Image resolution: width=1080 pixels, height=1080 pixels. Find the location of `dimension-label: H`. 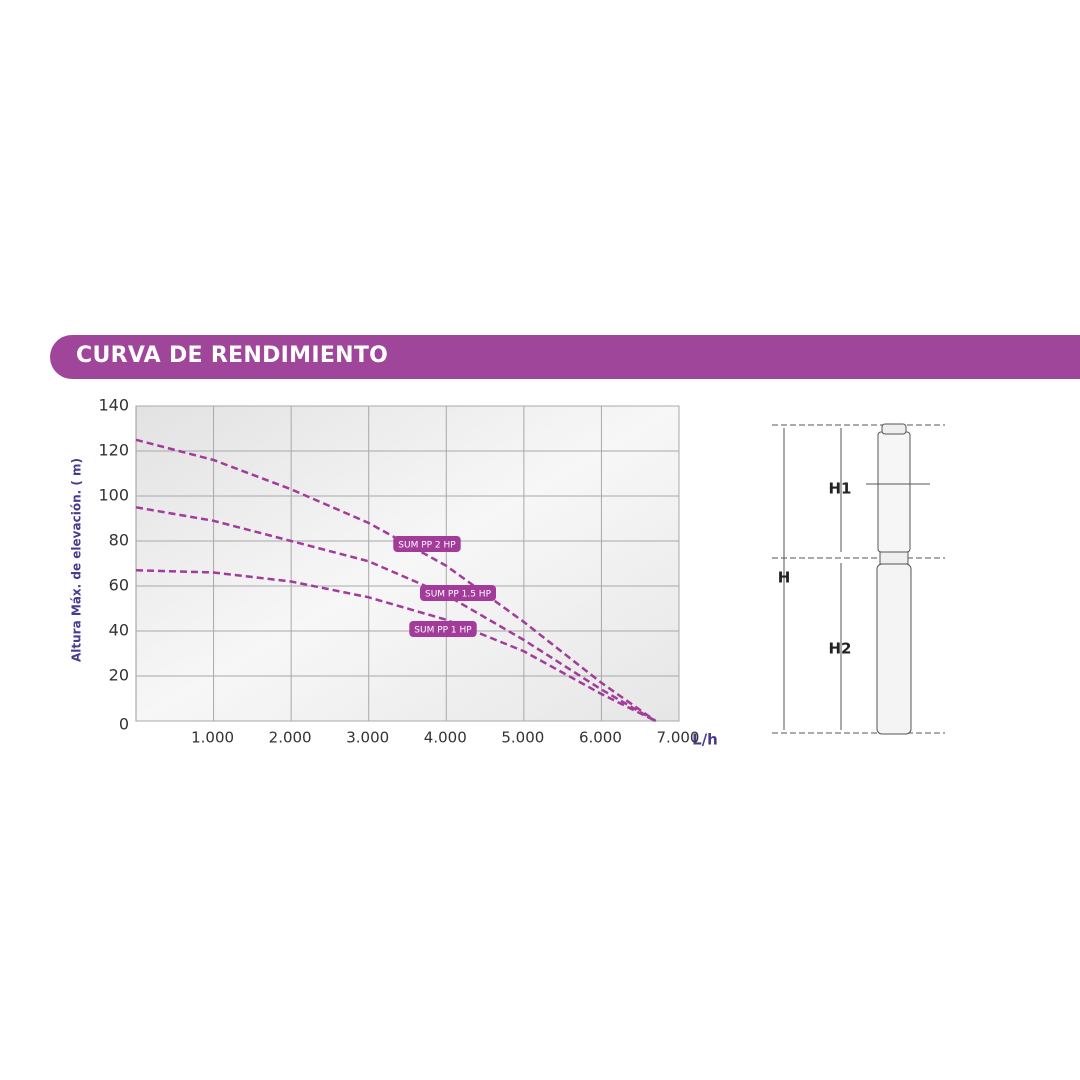

dimension-label: H is located at coordinates (784, 578).